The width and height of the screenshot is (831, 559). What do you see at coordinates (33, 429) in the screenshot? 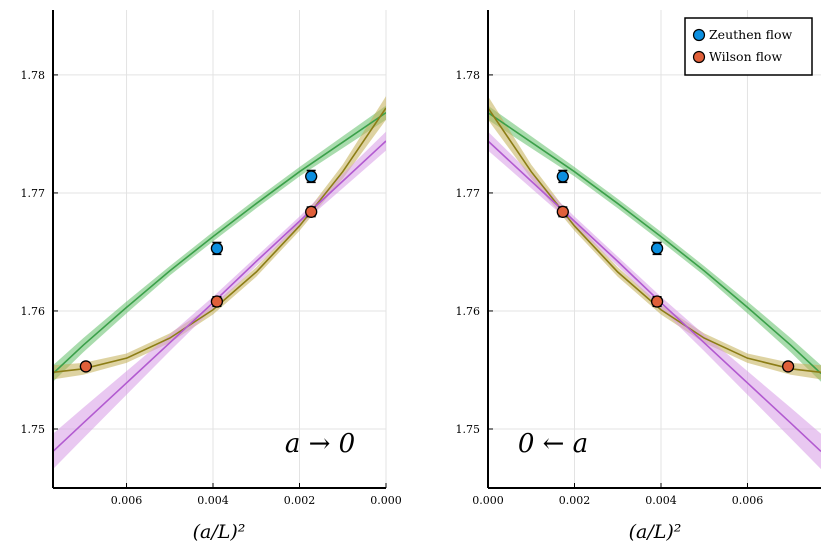
I see `y-tick-label-left-0: 1.75` at bounding box center [33, 429].